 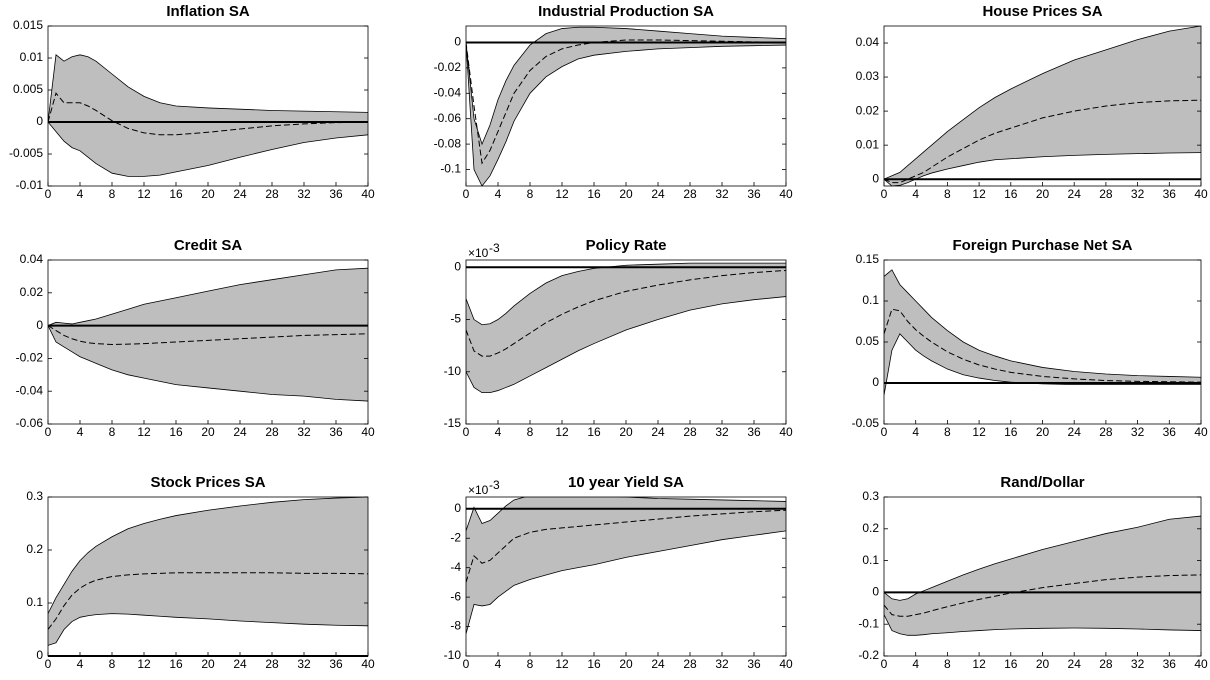 I want to click on y-tick-label: 0.3, so click(x=870, y=496).